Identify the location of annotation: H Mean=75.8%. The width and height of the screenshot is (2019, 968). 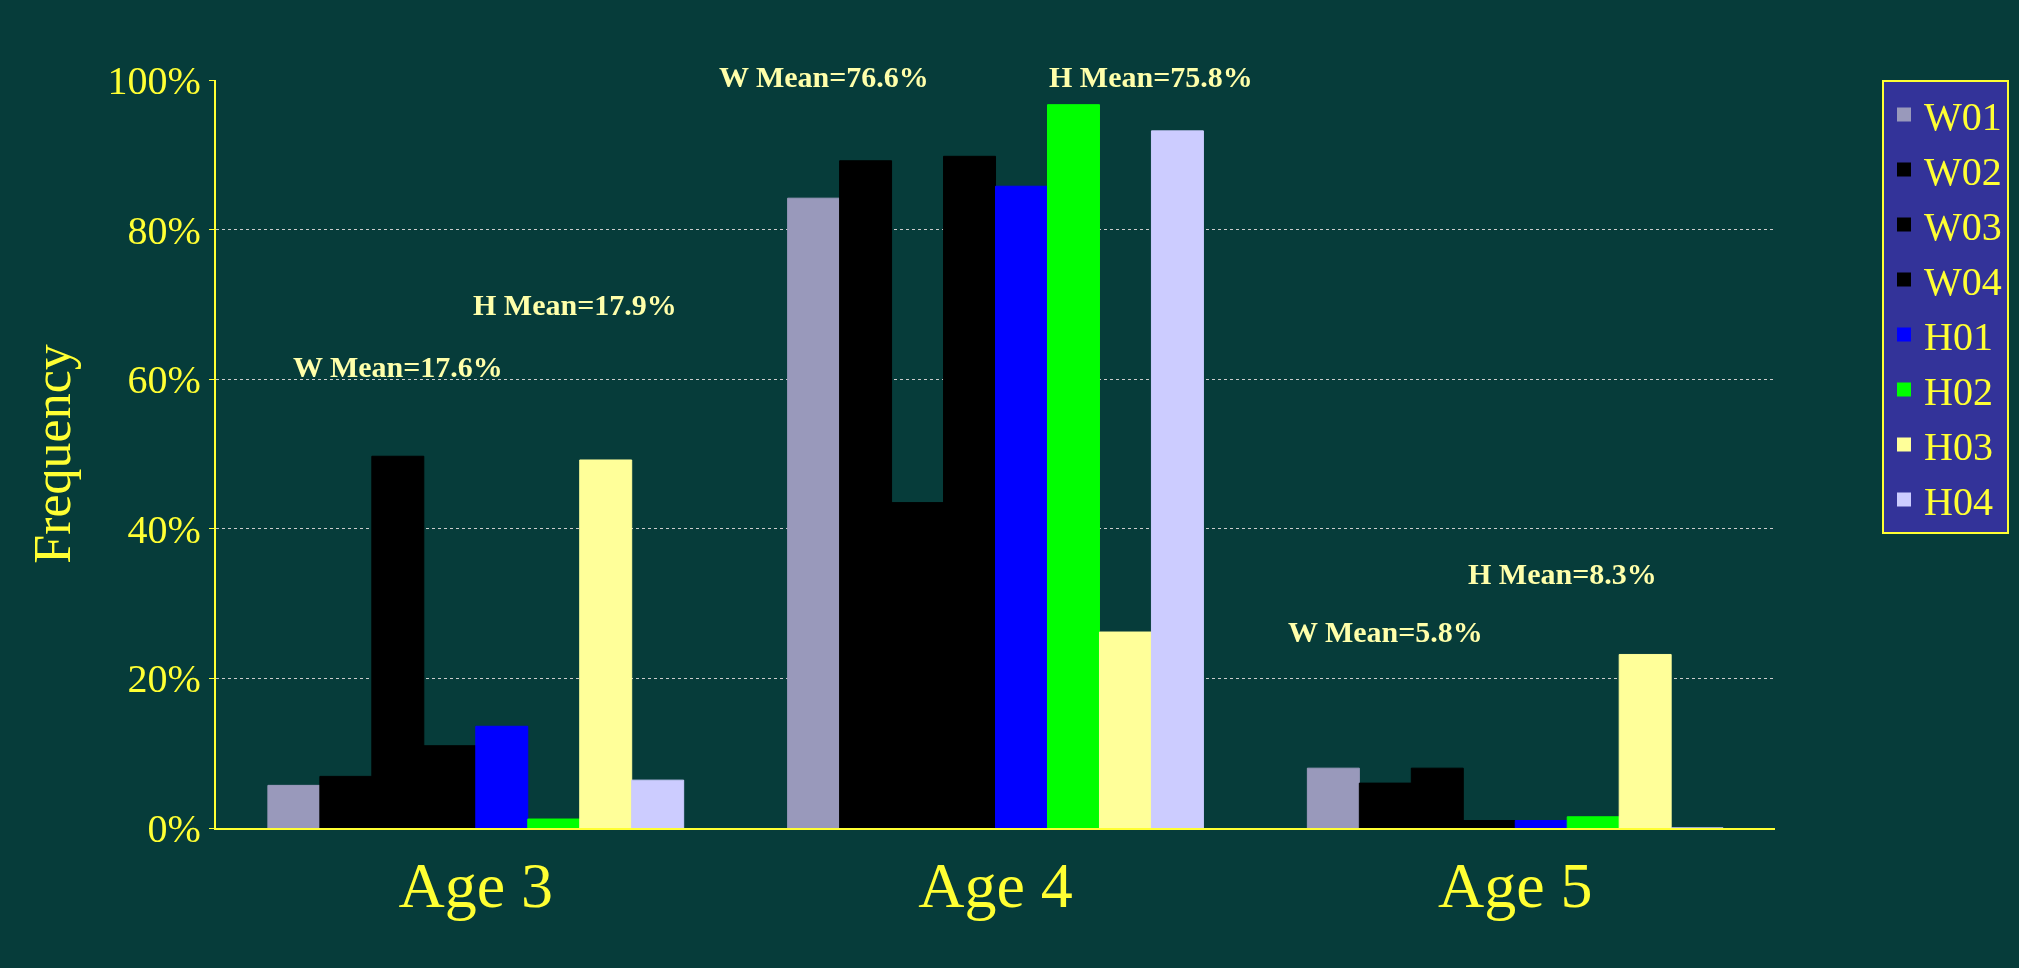
(1151, 76).